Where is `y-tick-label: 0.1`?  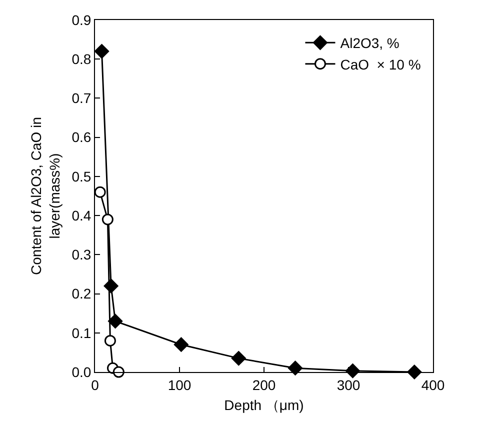
y-tick-label: 0.1 is located at coordinates (82, 332).